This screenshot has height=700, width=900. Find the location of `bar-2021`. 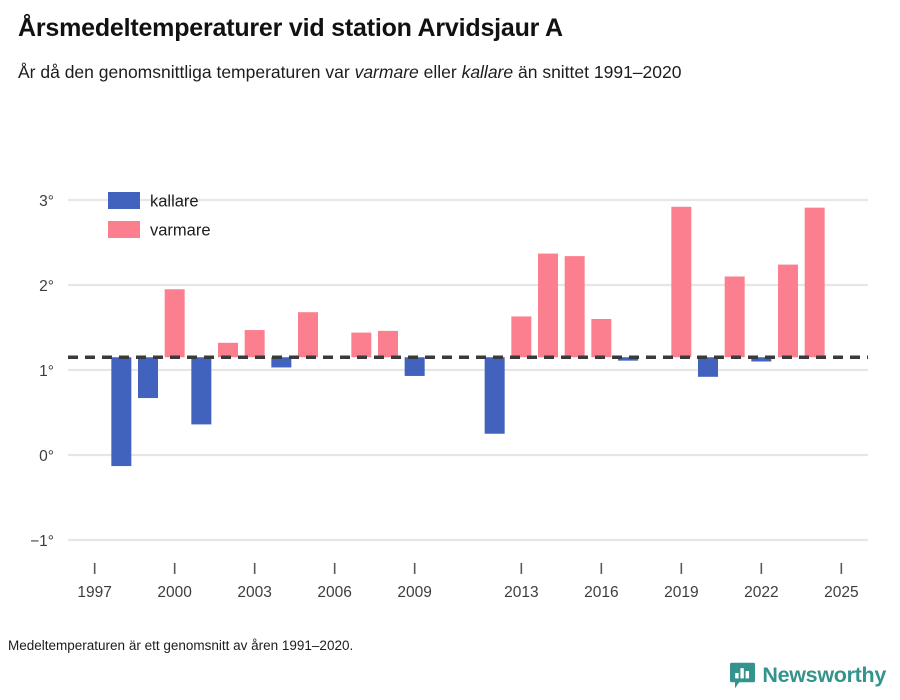

bar-2021 is located at coordinates (734, 317).